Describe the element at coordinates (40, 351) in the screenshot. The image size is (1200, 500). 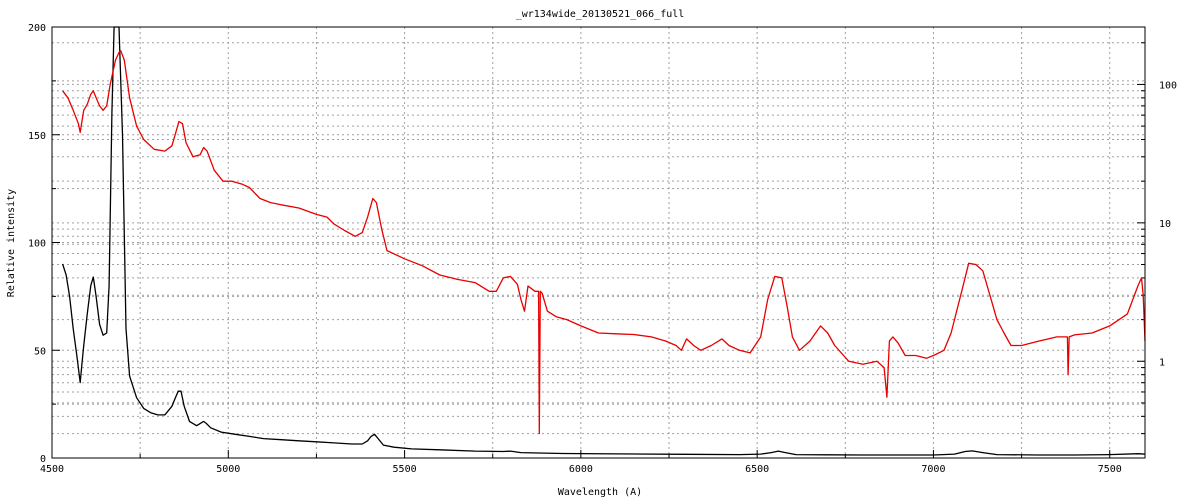
I see `y-tick-label: 50` at that location.